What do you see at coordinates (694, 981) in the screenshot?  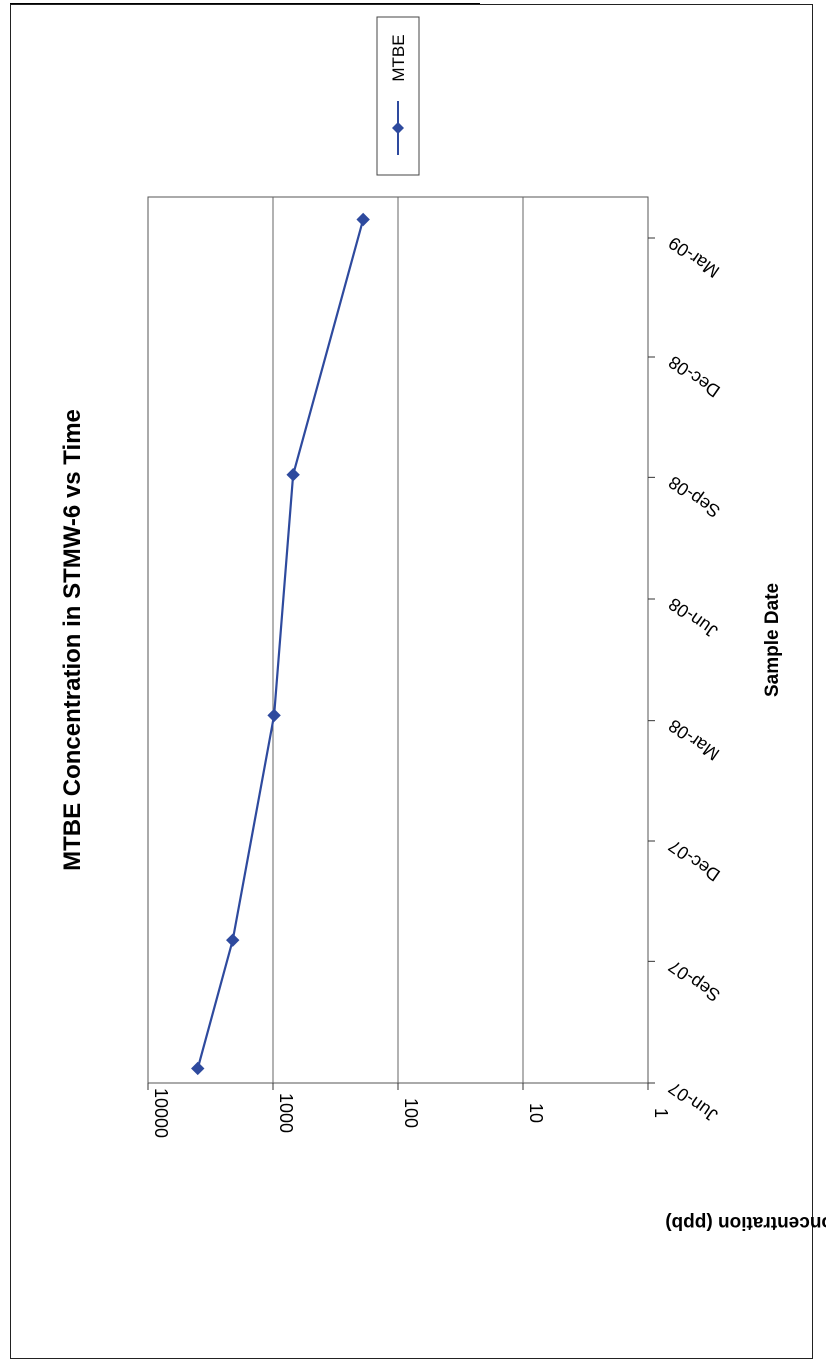 I see `x-tick-label: Sep-07` at bounding box center [694, 981].